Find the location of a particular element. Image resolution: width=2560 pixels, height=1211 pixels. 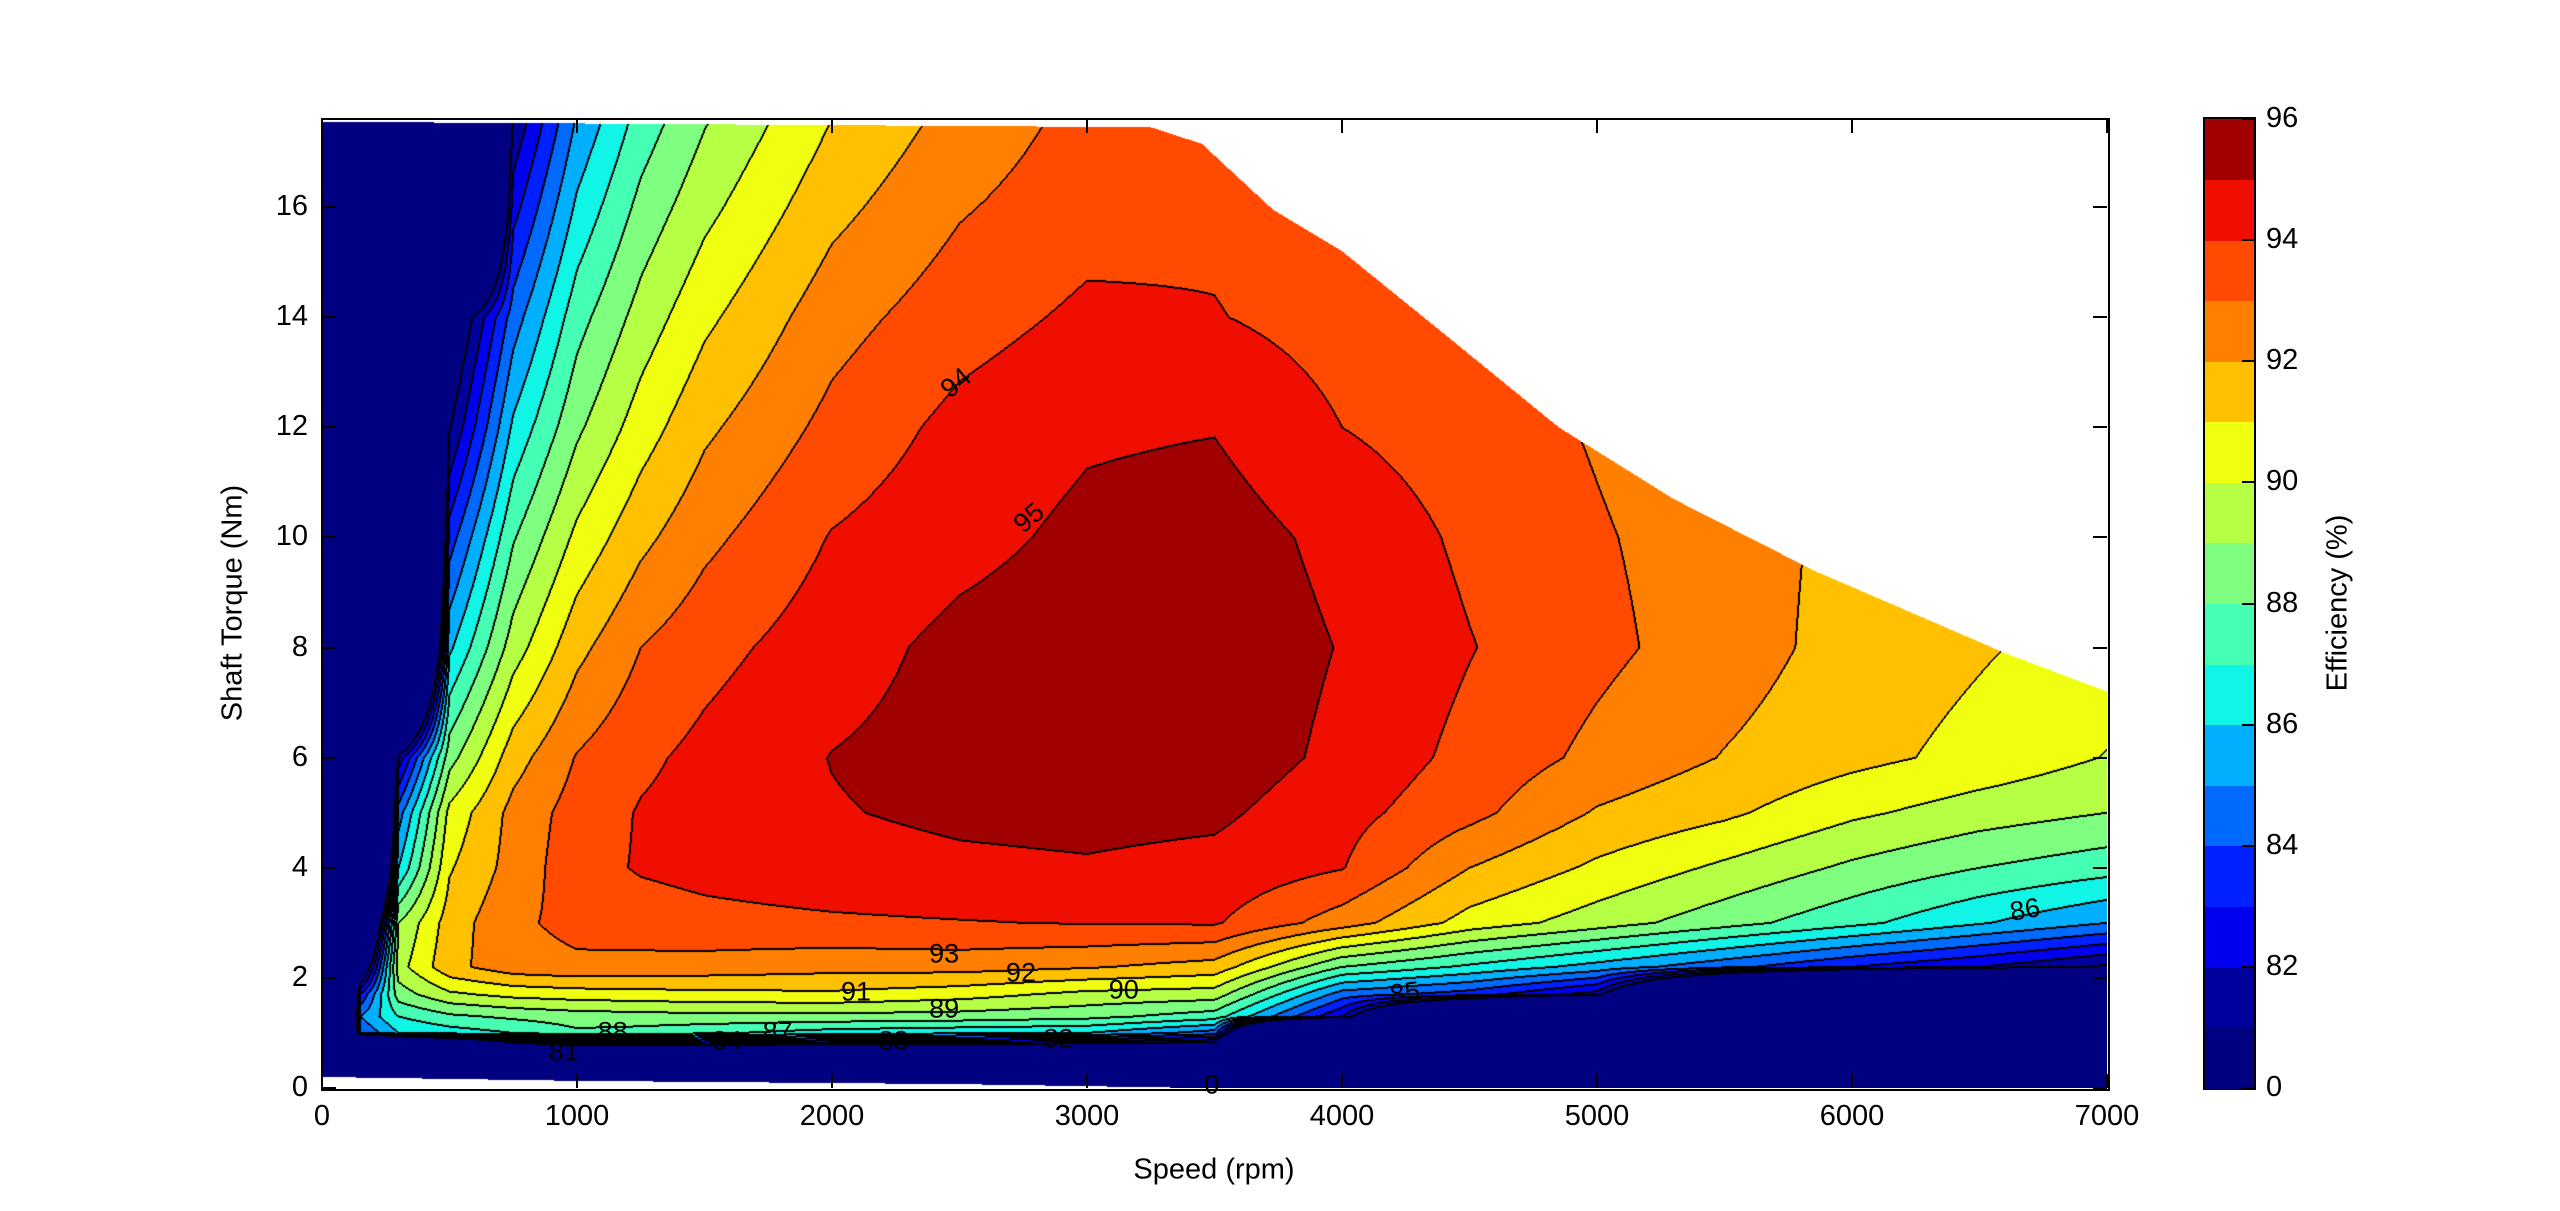

contour-label: 82 is located at coordinates (1058, 1038).